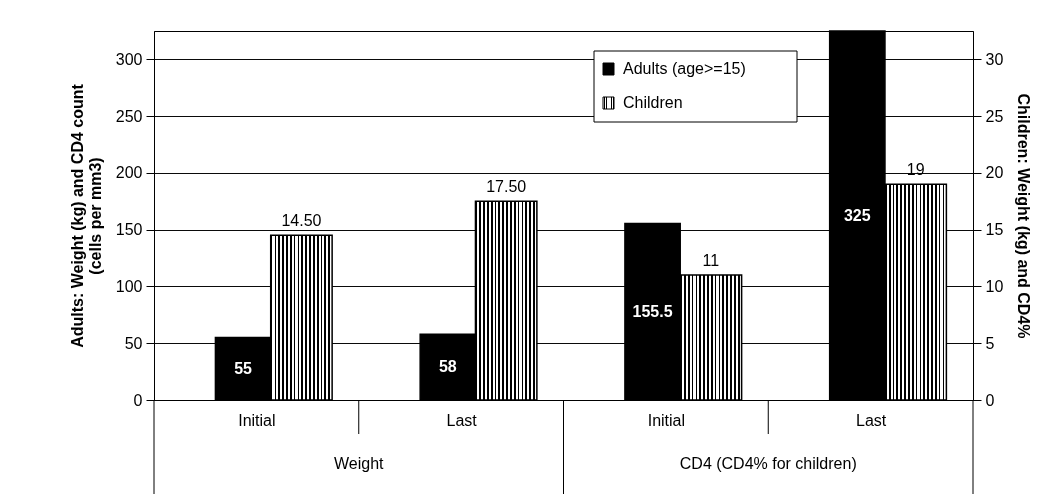 This screenshot has width=1062, height=494. I want to click on y2-tick-label: 15, so click(994, 230).